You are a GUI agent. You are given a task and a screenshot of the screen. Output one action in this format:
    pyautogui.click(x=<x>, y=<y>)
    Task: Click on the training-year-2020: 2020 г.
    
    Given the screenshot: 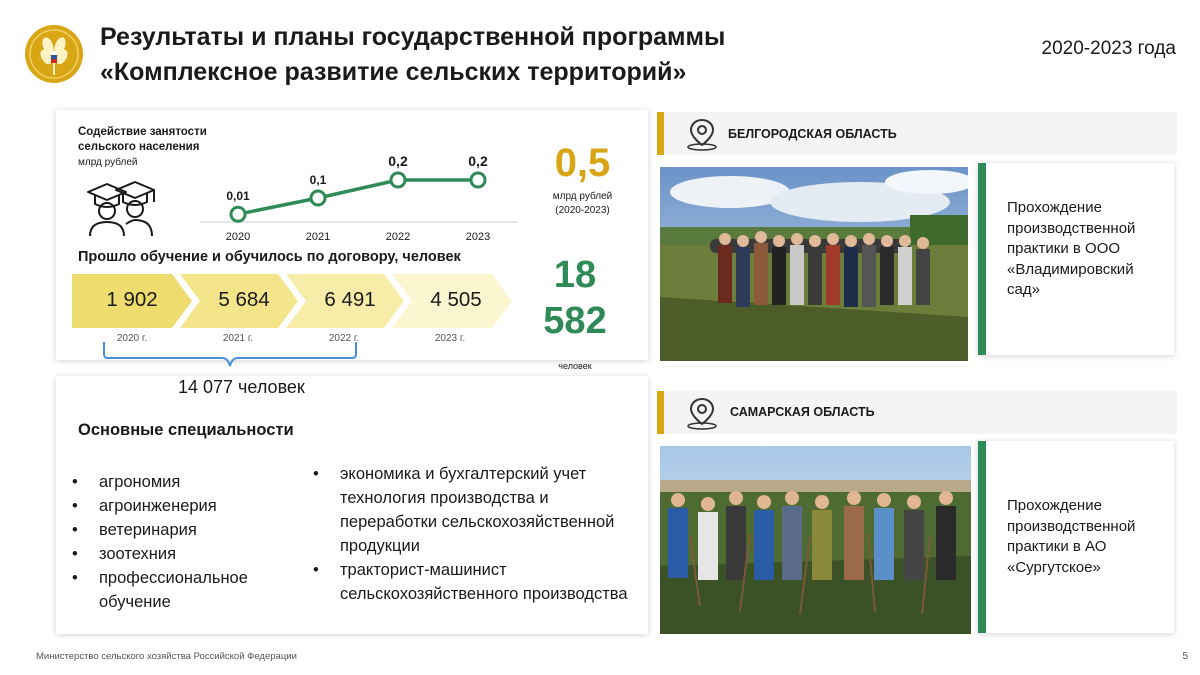 What is the action you would take?
    pyautogui.click(x=132, y=338)
    